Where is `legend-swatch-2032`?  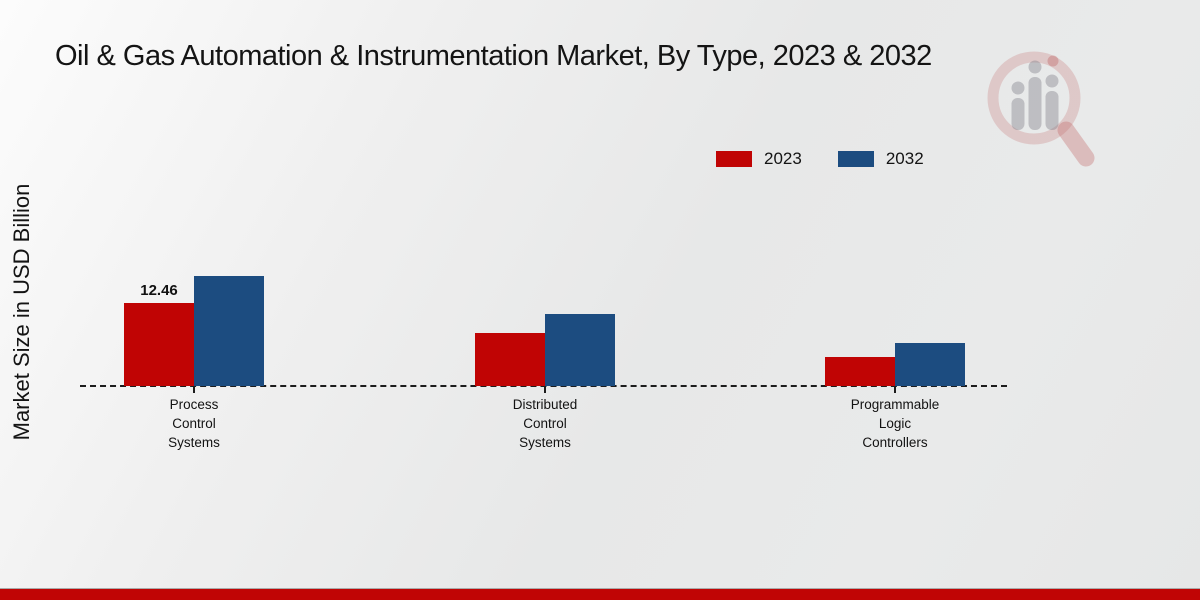 legend-swatch-2032 is located at coordinates (855, 159).